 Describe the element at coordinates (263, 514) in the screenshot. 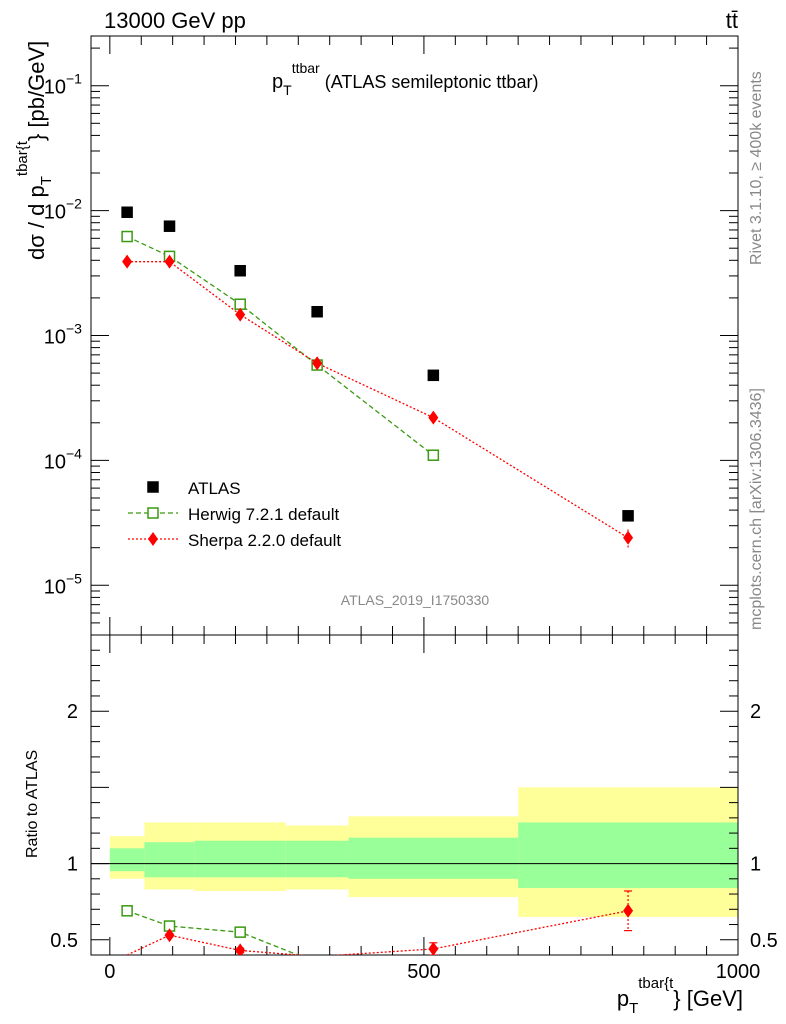

I see `legend-label: Herwig 7.2.1 default` at that location.